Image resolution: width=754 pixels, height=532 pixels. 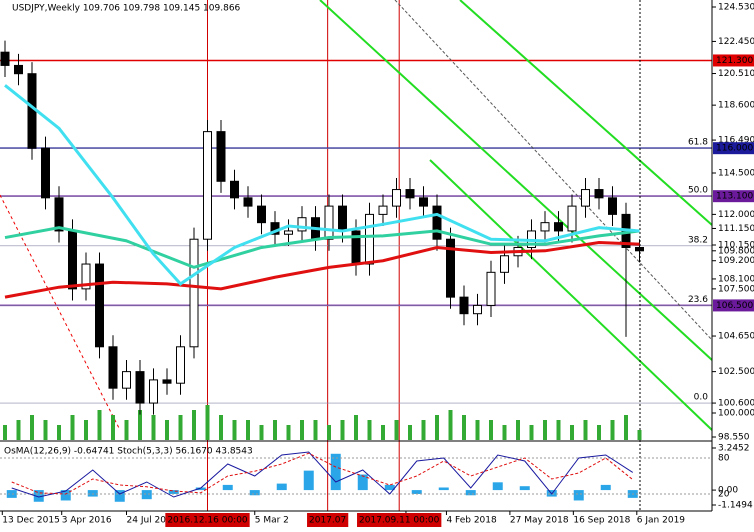 What do you see at coordinates (322, 247) in the screenshot?
I see `moving-average` at bounding box center [322, 247].